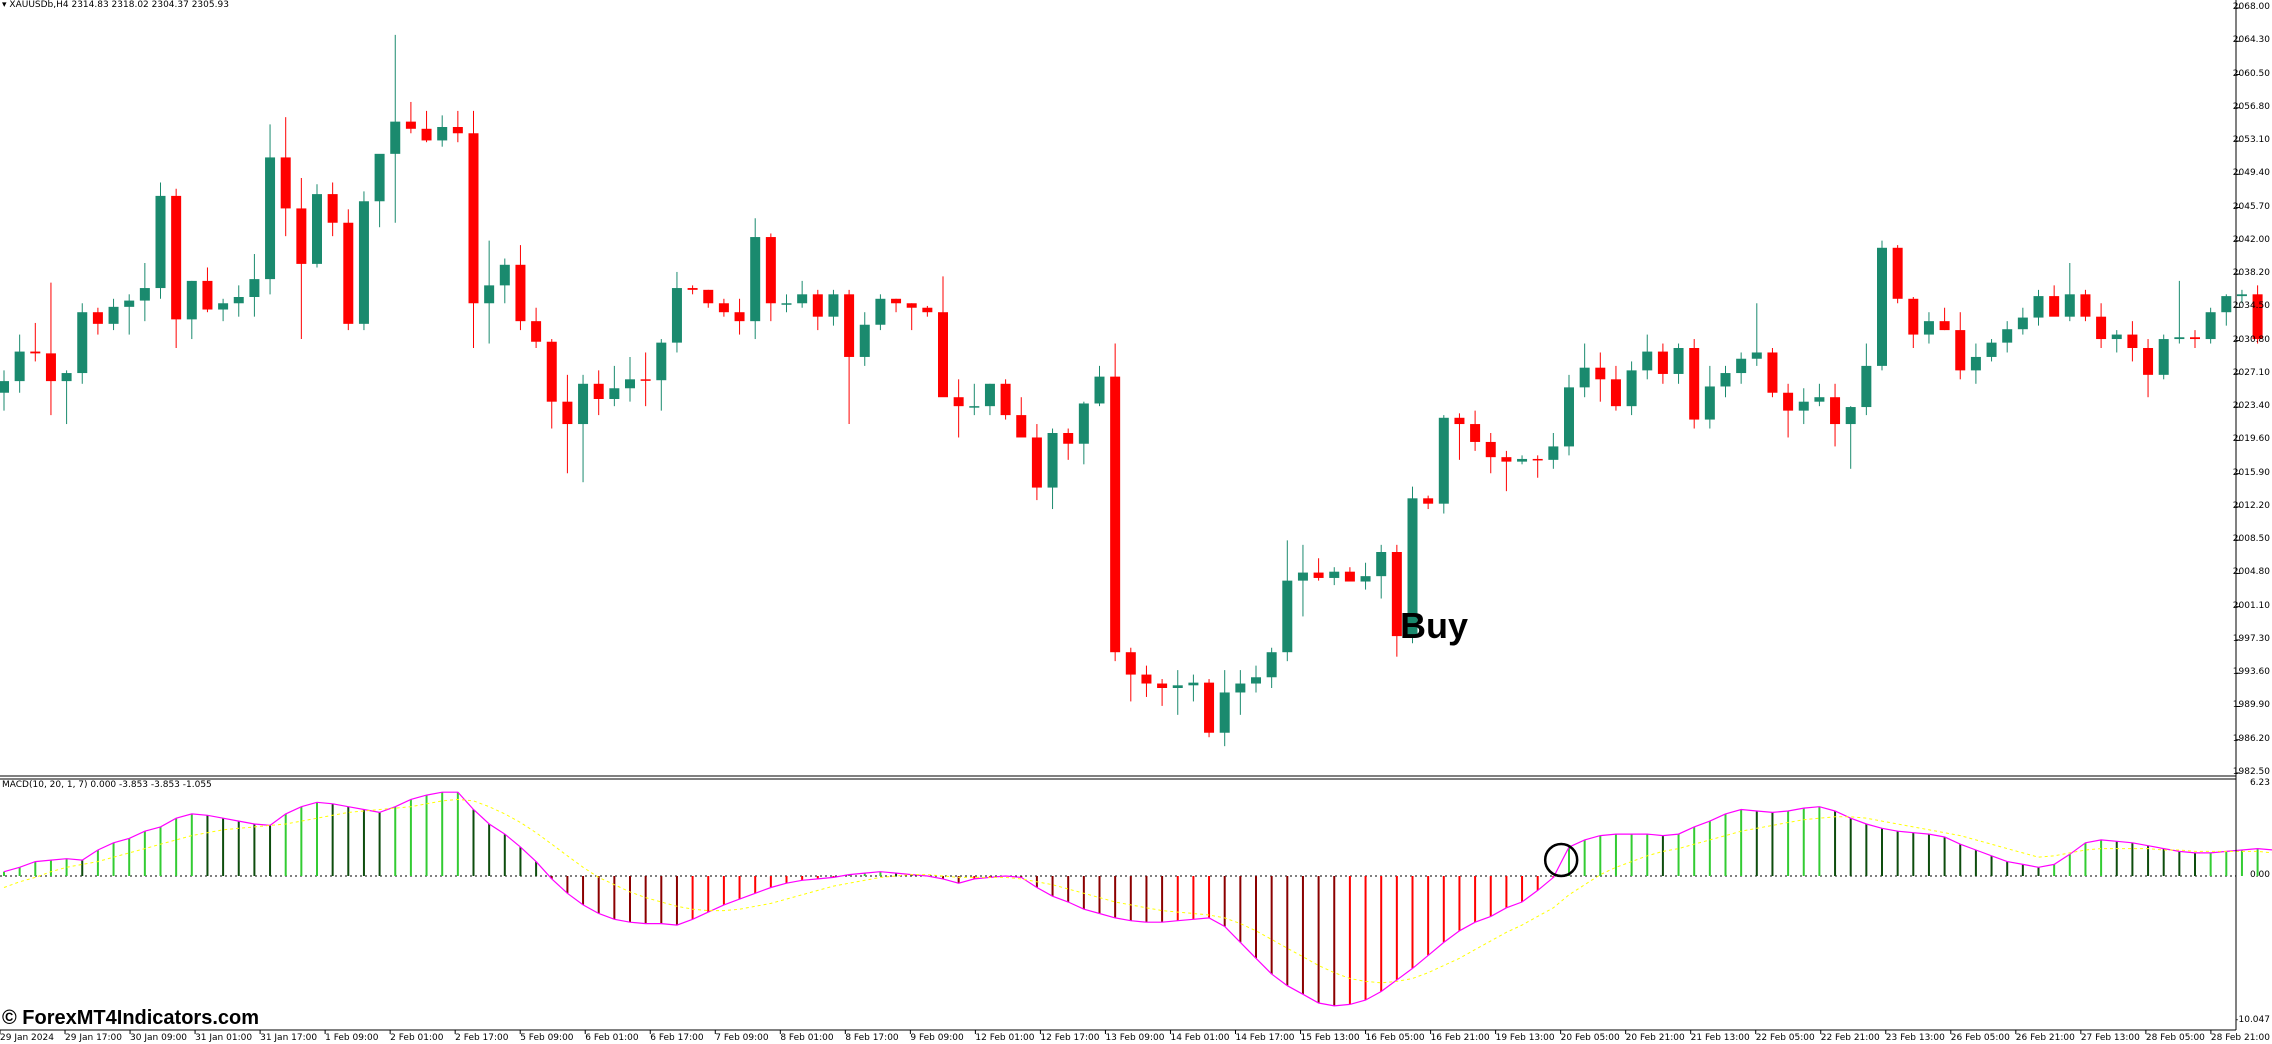 The height and width of the screenshot is (1044, 2272). Describe the element at coordinates (742, 1038) in the screenshot. I see `time-tick-label: 7 Feb 09:00` at that location.